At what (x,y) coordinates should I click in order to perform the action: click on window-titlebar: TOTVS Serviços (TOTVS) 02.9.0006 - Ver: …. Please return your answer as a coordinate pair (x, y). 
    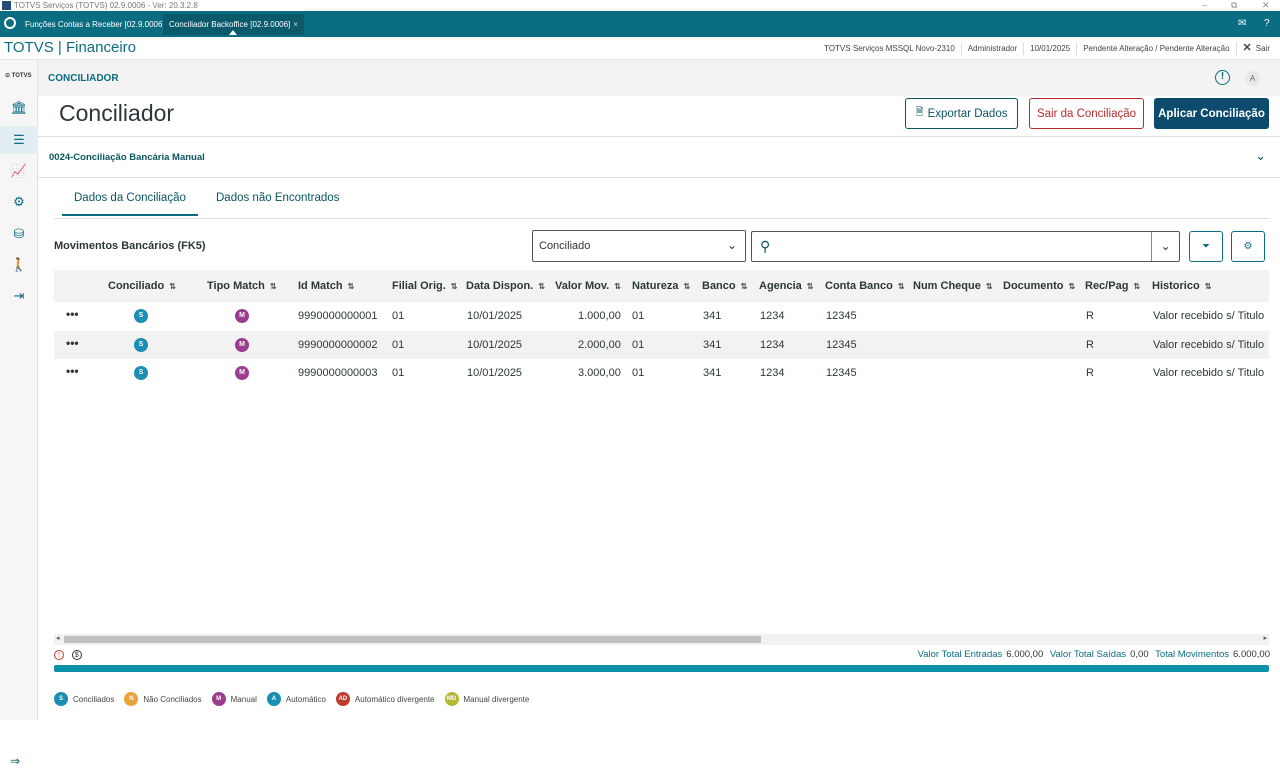
    Looking at the image, I should click on (640, 5).